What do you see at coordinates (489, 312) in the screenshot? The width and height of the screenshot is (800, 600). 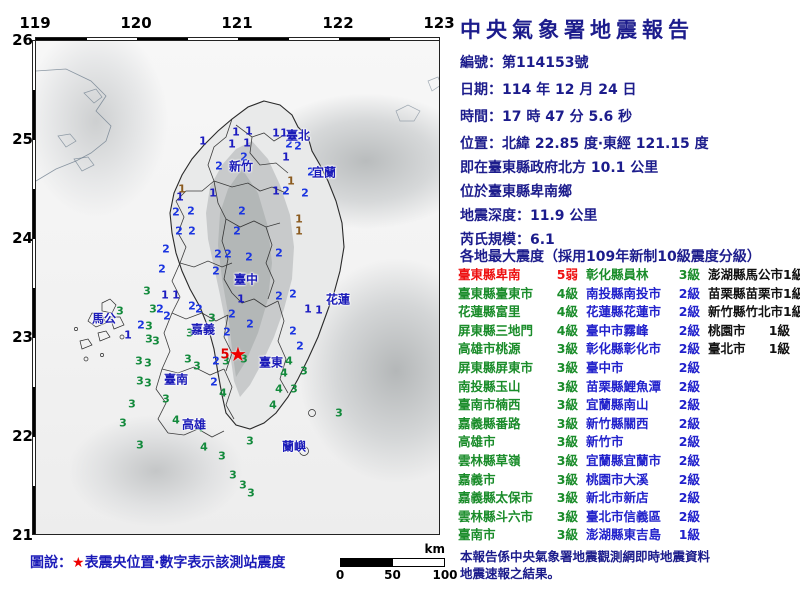 I see `intensity-place: 花蓮縣富里` at bounding box center [489, 312].